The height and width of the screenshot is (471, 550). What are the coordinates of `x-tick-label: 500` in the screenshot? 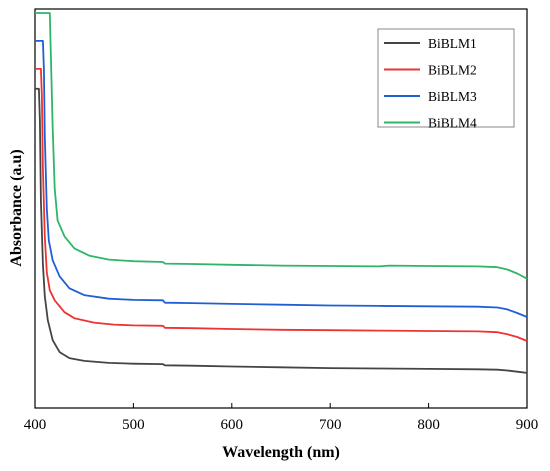 It's located at (133, 425).